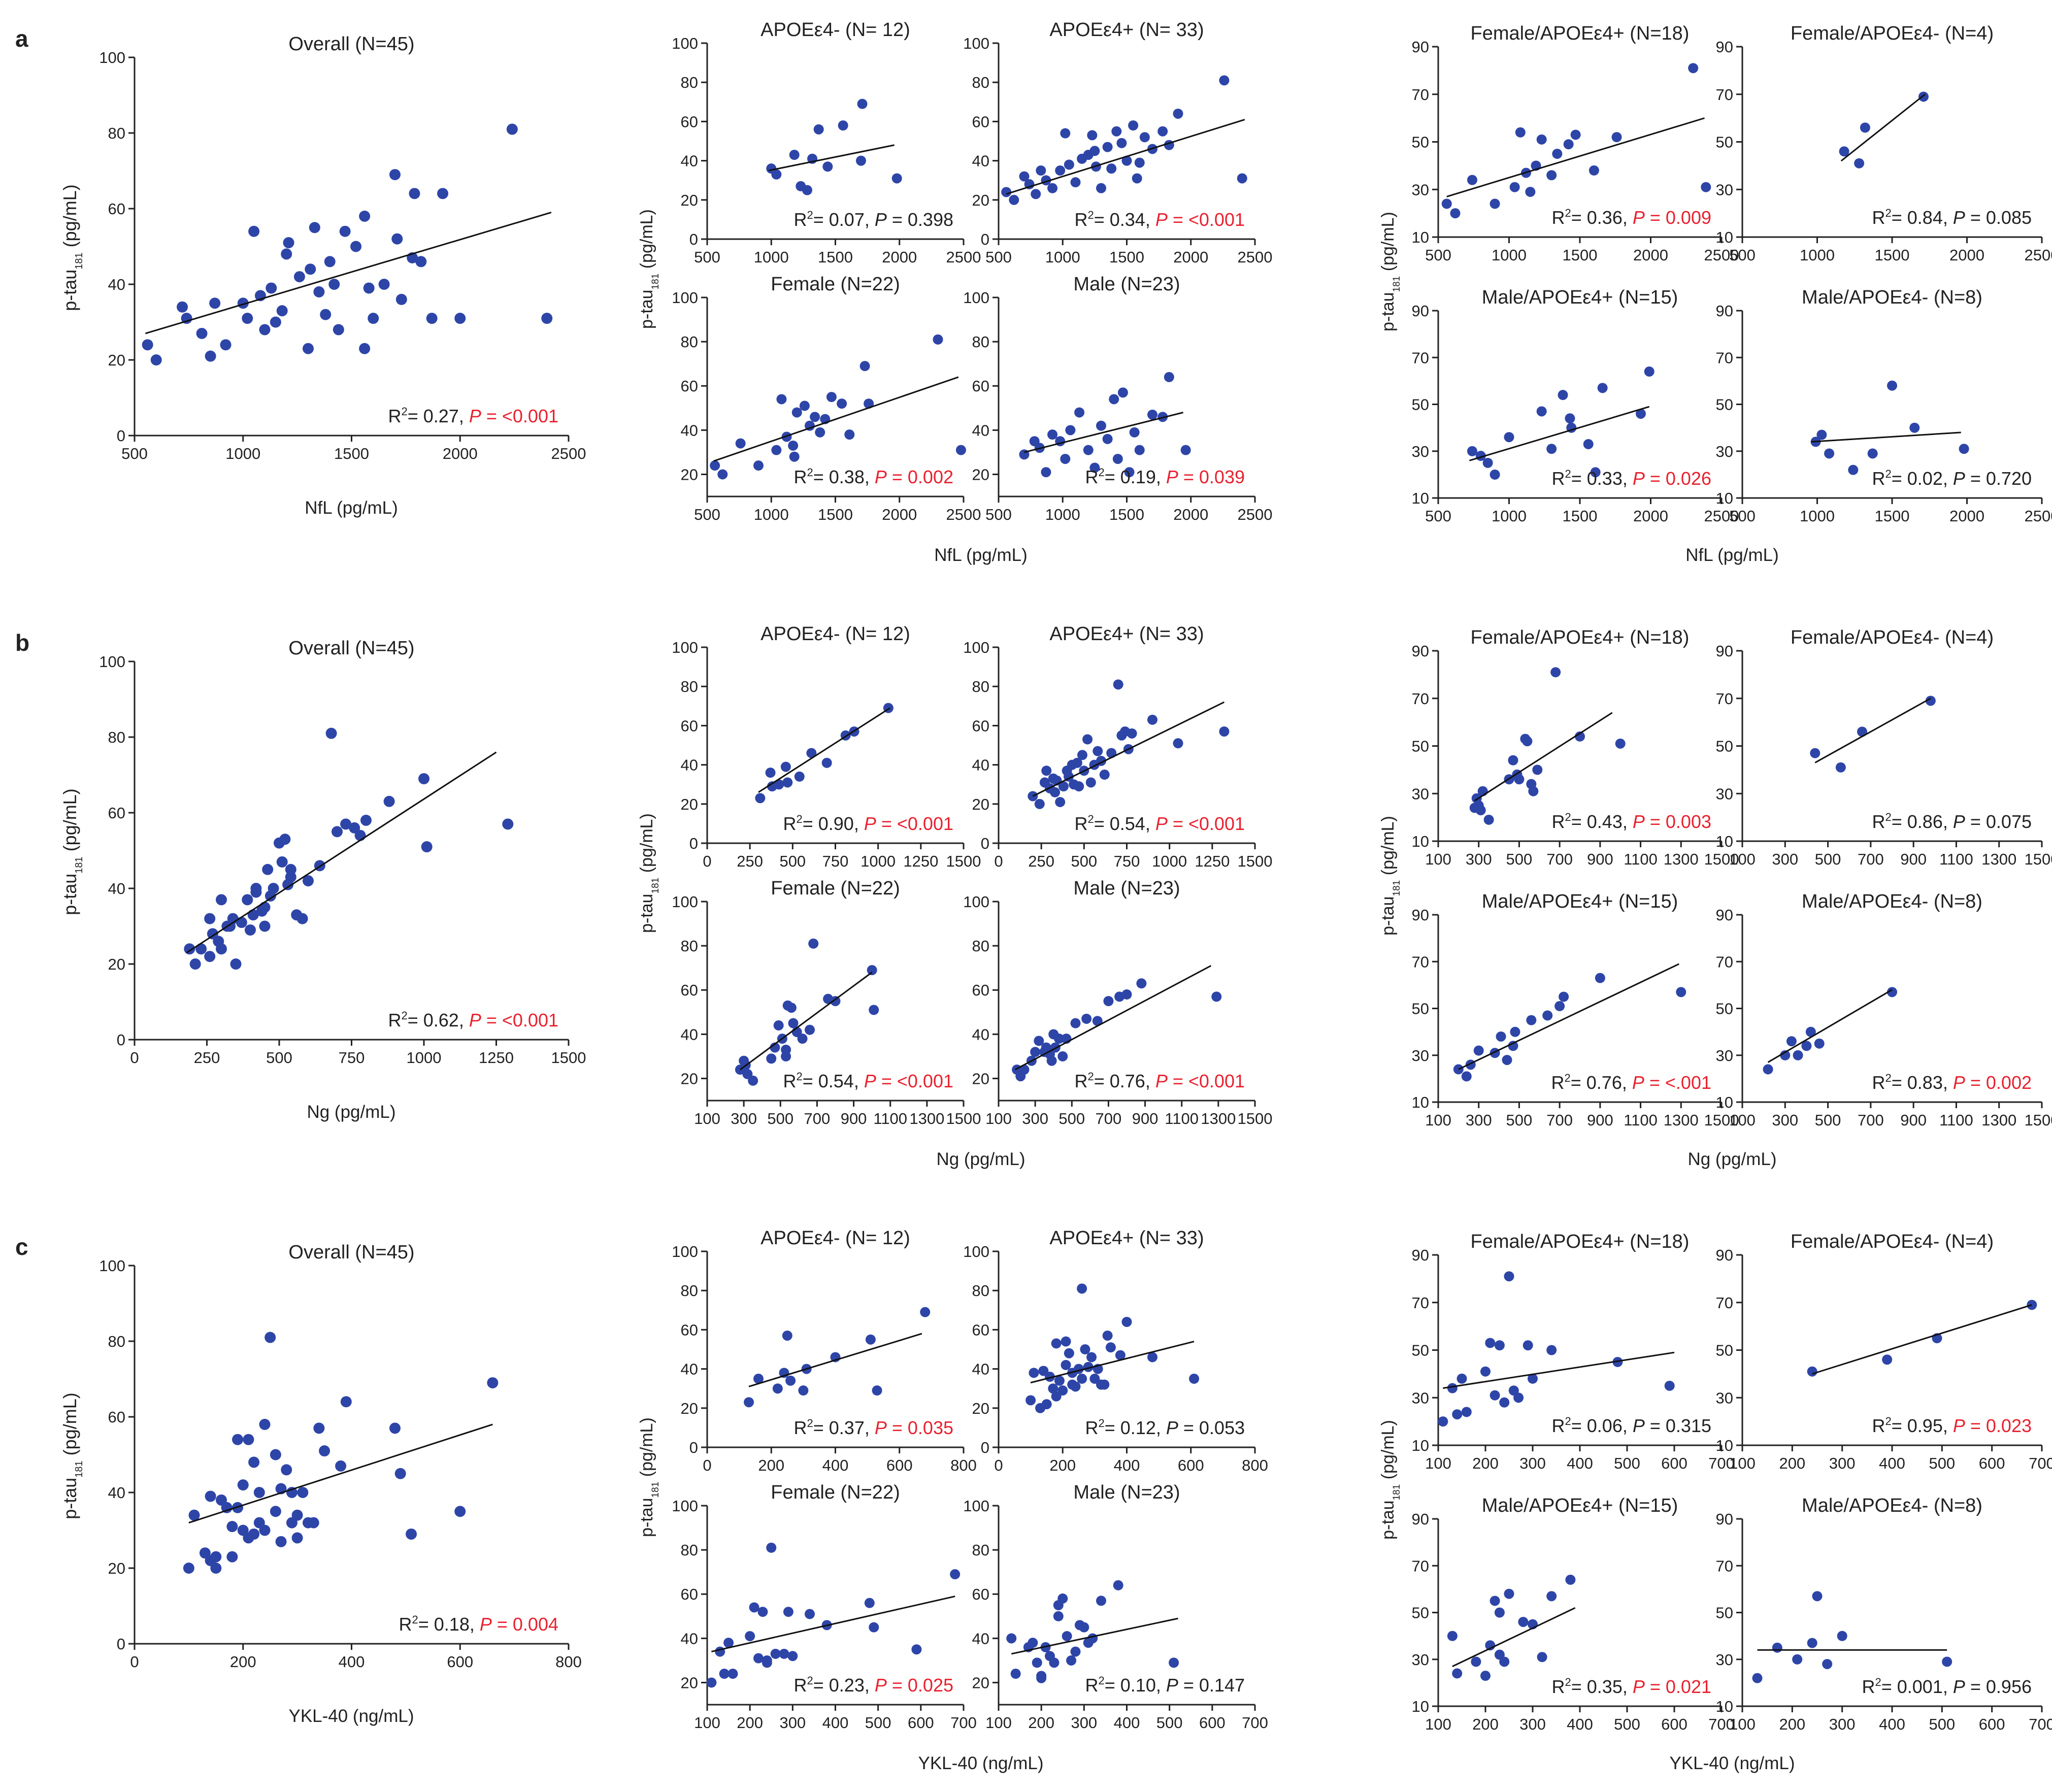 This screenshot has width=2052, height=1792. What do you see at coordinates (351, 1716) in the screenshot?
I see `x-axis-label: YKL-40 (ng/mL)` at bounding box center [351, 1716].